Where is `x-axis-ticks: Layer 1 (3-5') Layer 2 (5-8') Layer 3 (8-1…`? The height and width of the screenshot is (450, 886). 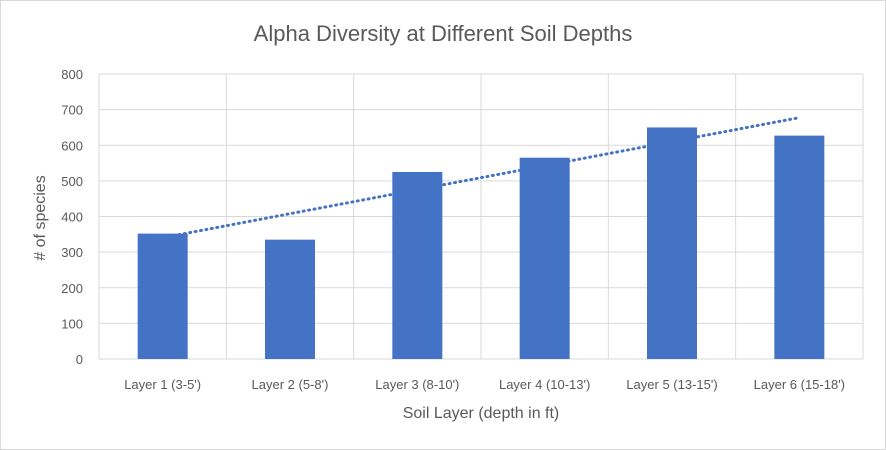 x-axis-ticks: Layer 1 (3-5') Layer 2 (5-8') Layer 3 (8-1… is located at coordinates (484, 384).